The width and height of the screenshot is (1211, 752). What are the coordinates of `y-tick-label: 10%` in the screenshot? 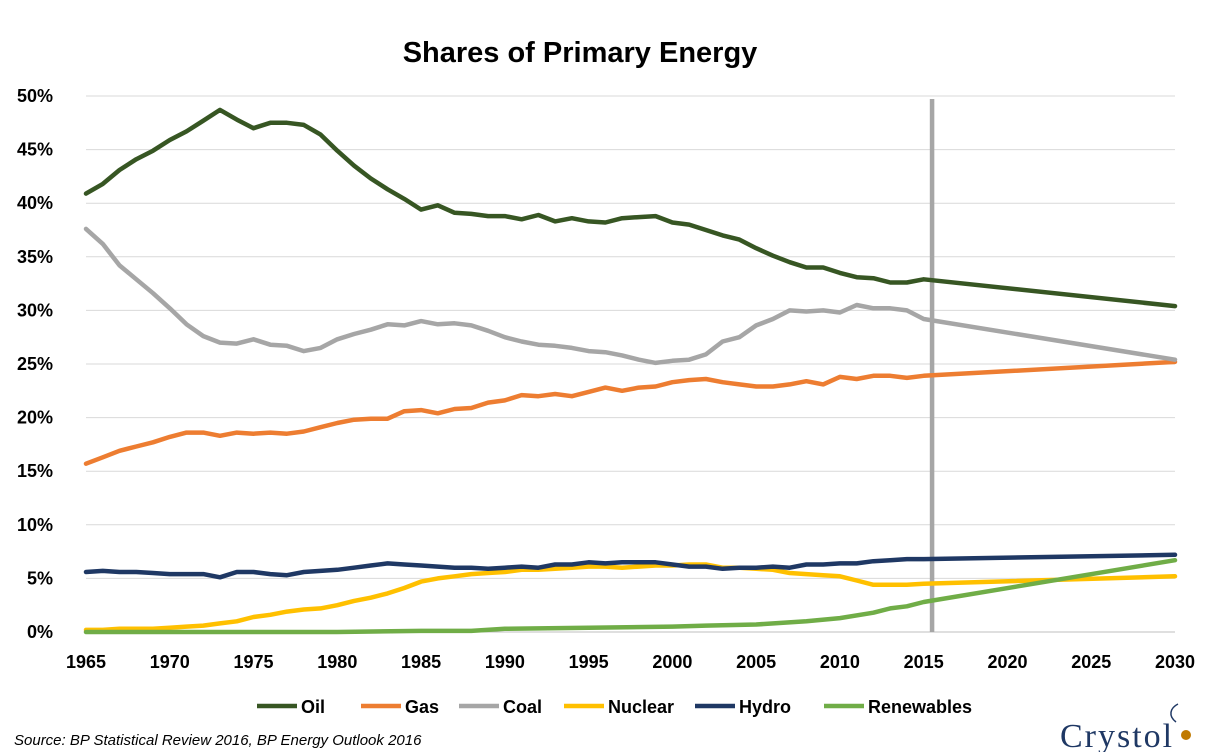 It's located at (35, 525).